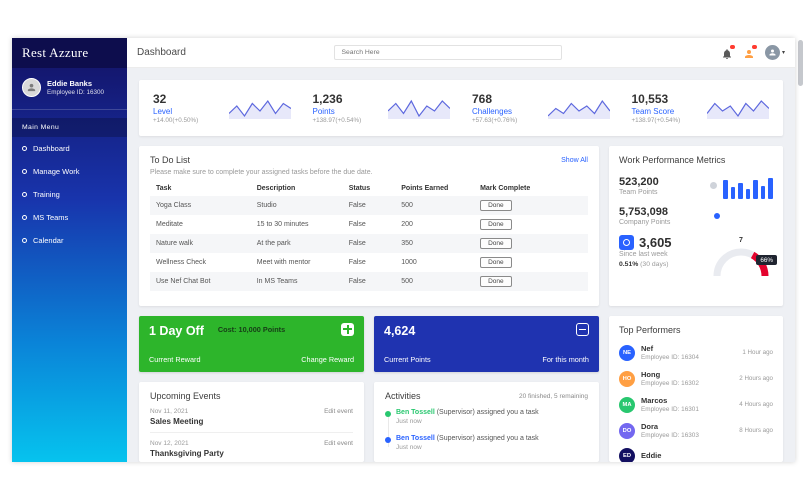 The height and width of the screenshot is (490, 806). What do you see at coordinates (407, 281) in the screenshot?
I see `points-cell: 500` at bounding box center [407, 281].